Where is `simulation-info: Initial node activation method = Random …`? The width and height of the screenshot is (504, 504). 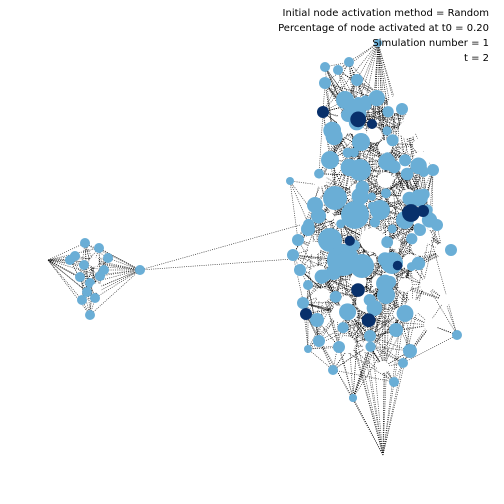 simulation-info: Initial node activation method = Random … is located at coordinates (383, 36).